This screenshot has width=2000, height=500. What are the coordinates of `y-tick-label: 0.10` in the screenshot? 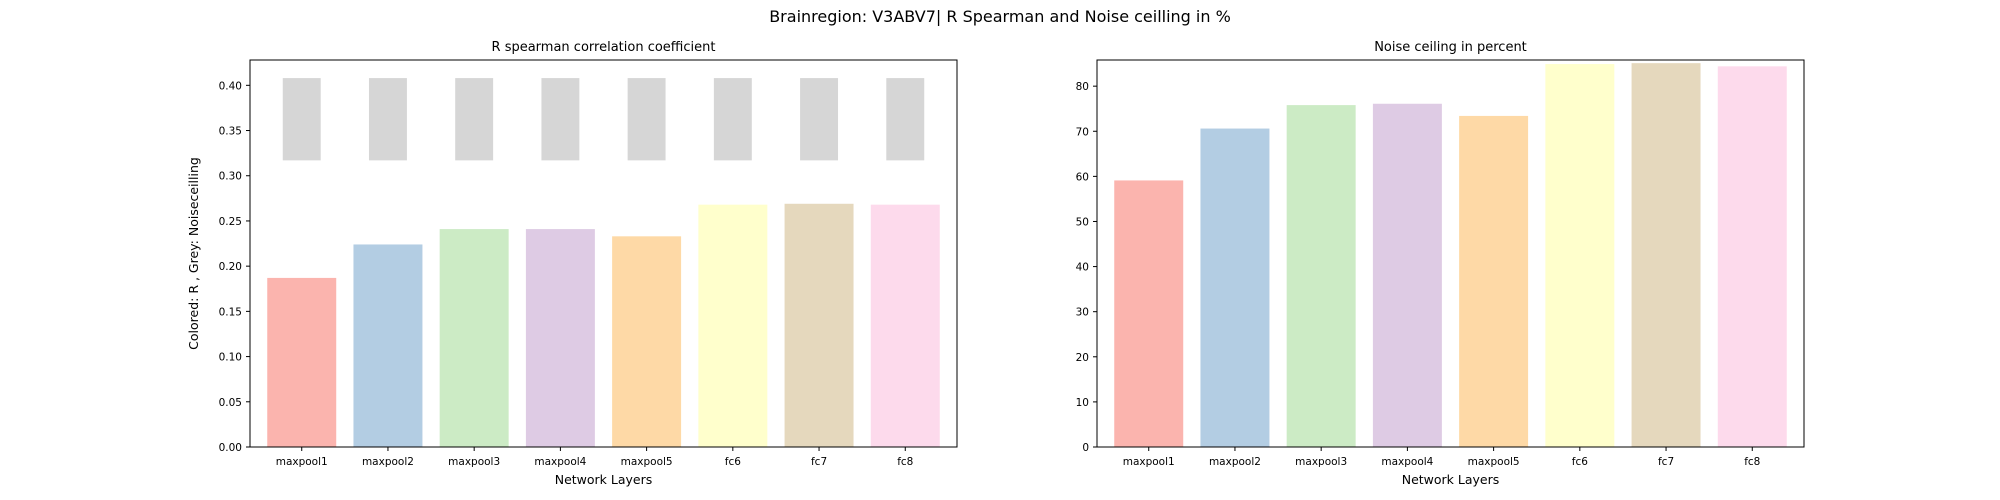 It's located at (230, 358).